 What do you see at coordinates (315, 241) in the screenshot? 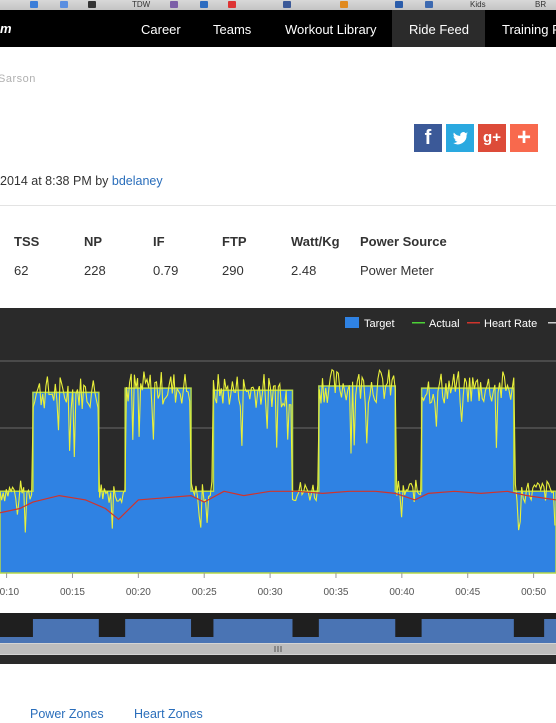
I see `stat-header-watt-kg: Watt/Kg` at bounding box center [315, 241].